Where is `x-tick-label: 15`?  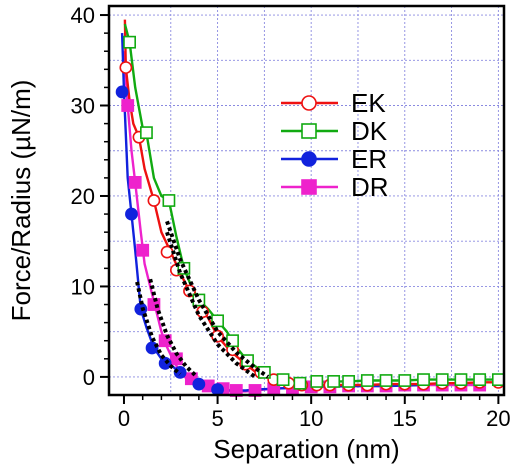
x-tick-label: 15 is located at coordinates (405, 418).